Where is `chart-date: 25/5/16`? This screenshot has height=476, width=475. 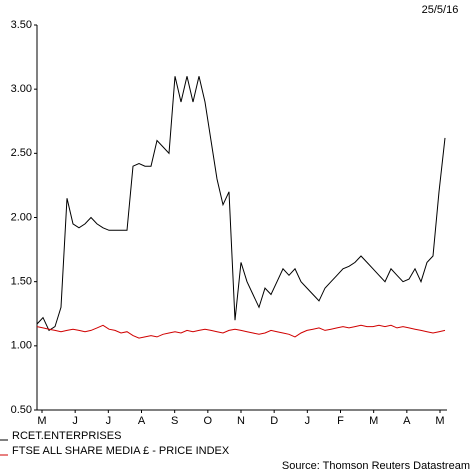 chart-date: 25/5/16 is located at coordinates (440, 10).